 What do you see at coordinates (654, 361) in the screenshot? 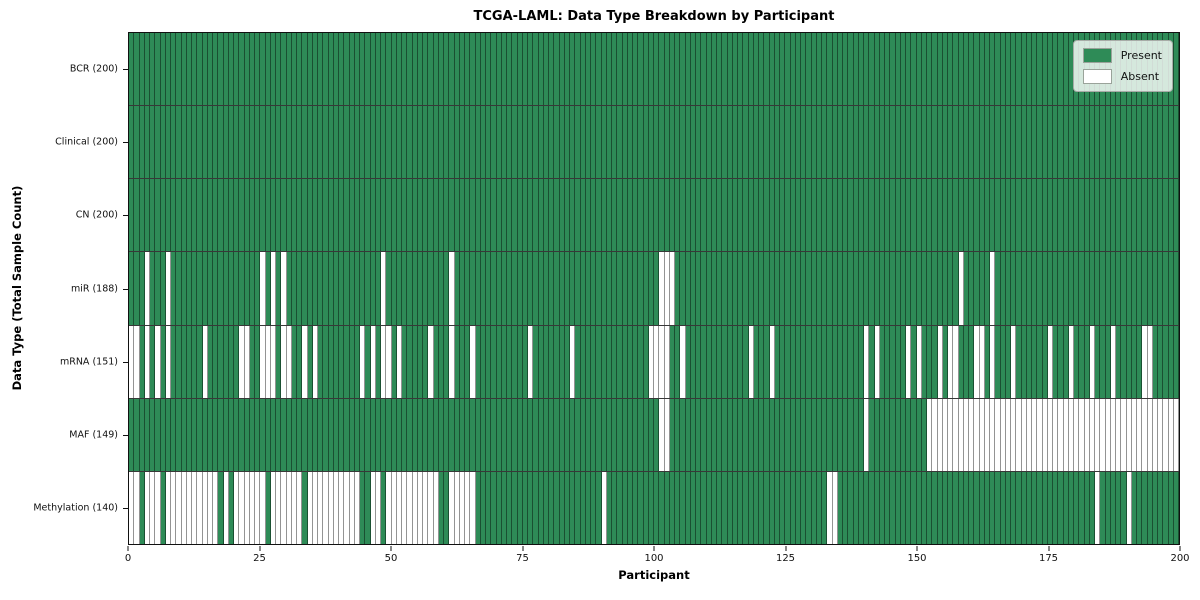
I see `heatmap-row` at bounding box center [654, 361].